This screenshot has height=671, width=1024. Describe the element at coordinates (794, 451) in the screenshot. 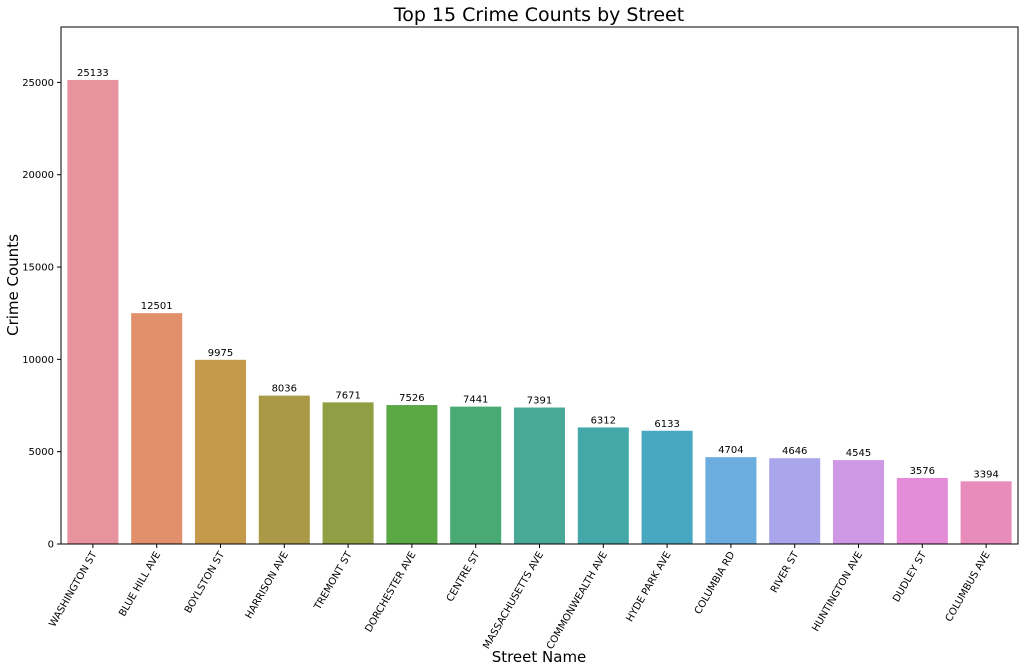

I see `data-label: 4646` at that location.